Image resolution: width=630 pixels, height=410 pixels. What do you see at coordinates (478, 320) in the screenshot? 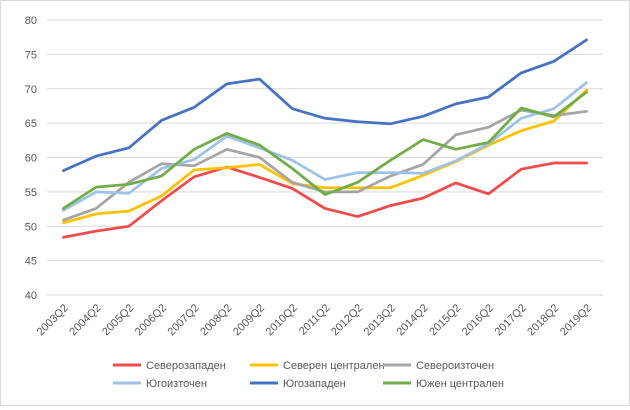
I see `x-tick-label: 2016Q2` at bounding box center [478, 320].